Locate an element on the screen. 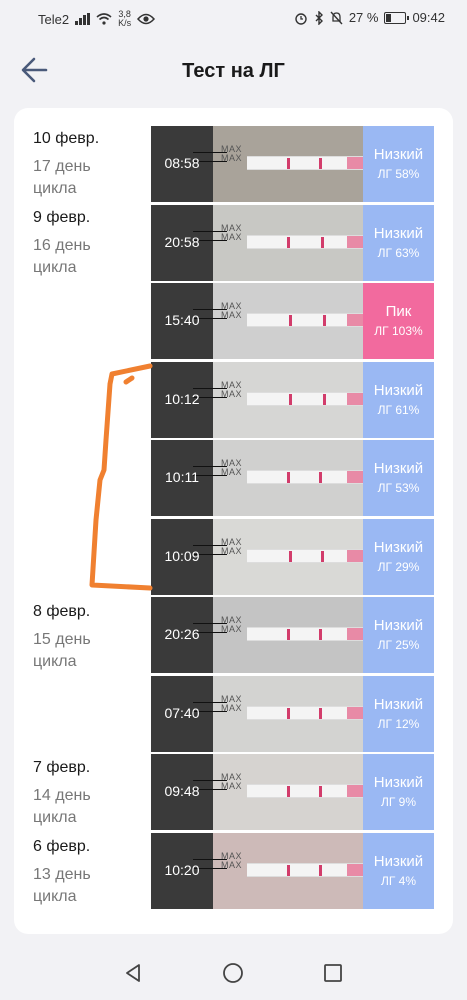 This screenshot has width=467, height=1000. lh-level-badge: Низкий ЛГ 4% is located at coordinates (398, 870).